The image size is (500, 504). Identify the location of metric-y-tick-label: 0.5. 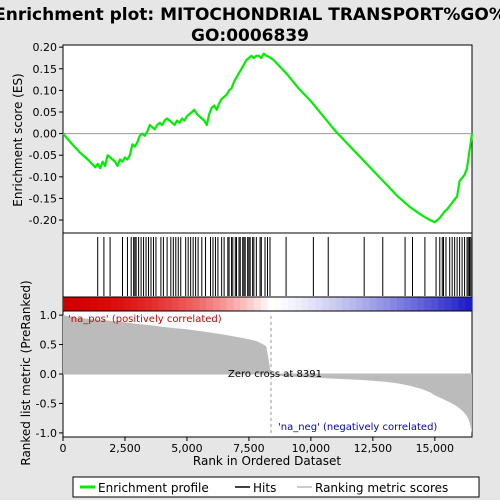
(49, 345).